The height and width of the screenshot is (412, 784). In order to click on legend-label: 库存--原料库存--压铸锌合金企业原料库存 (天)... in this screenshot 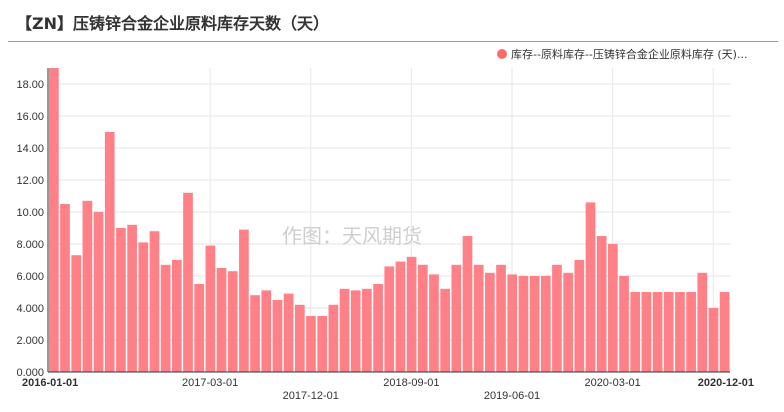, I will do `click(629, 54)`.